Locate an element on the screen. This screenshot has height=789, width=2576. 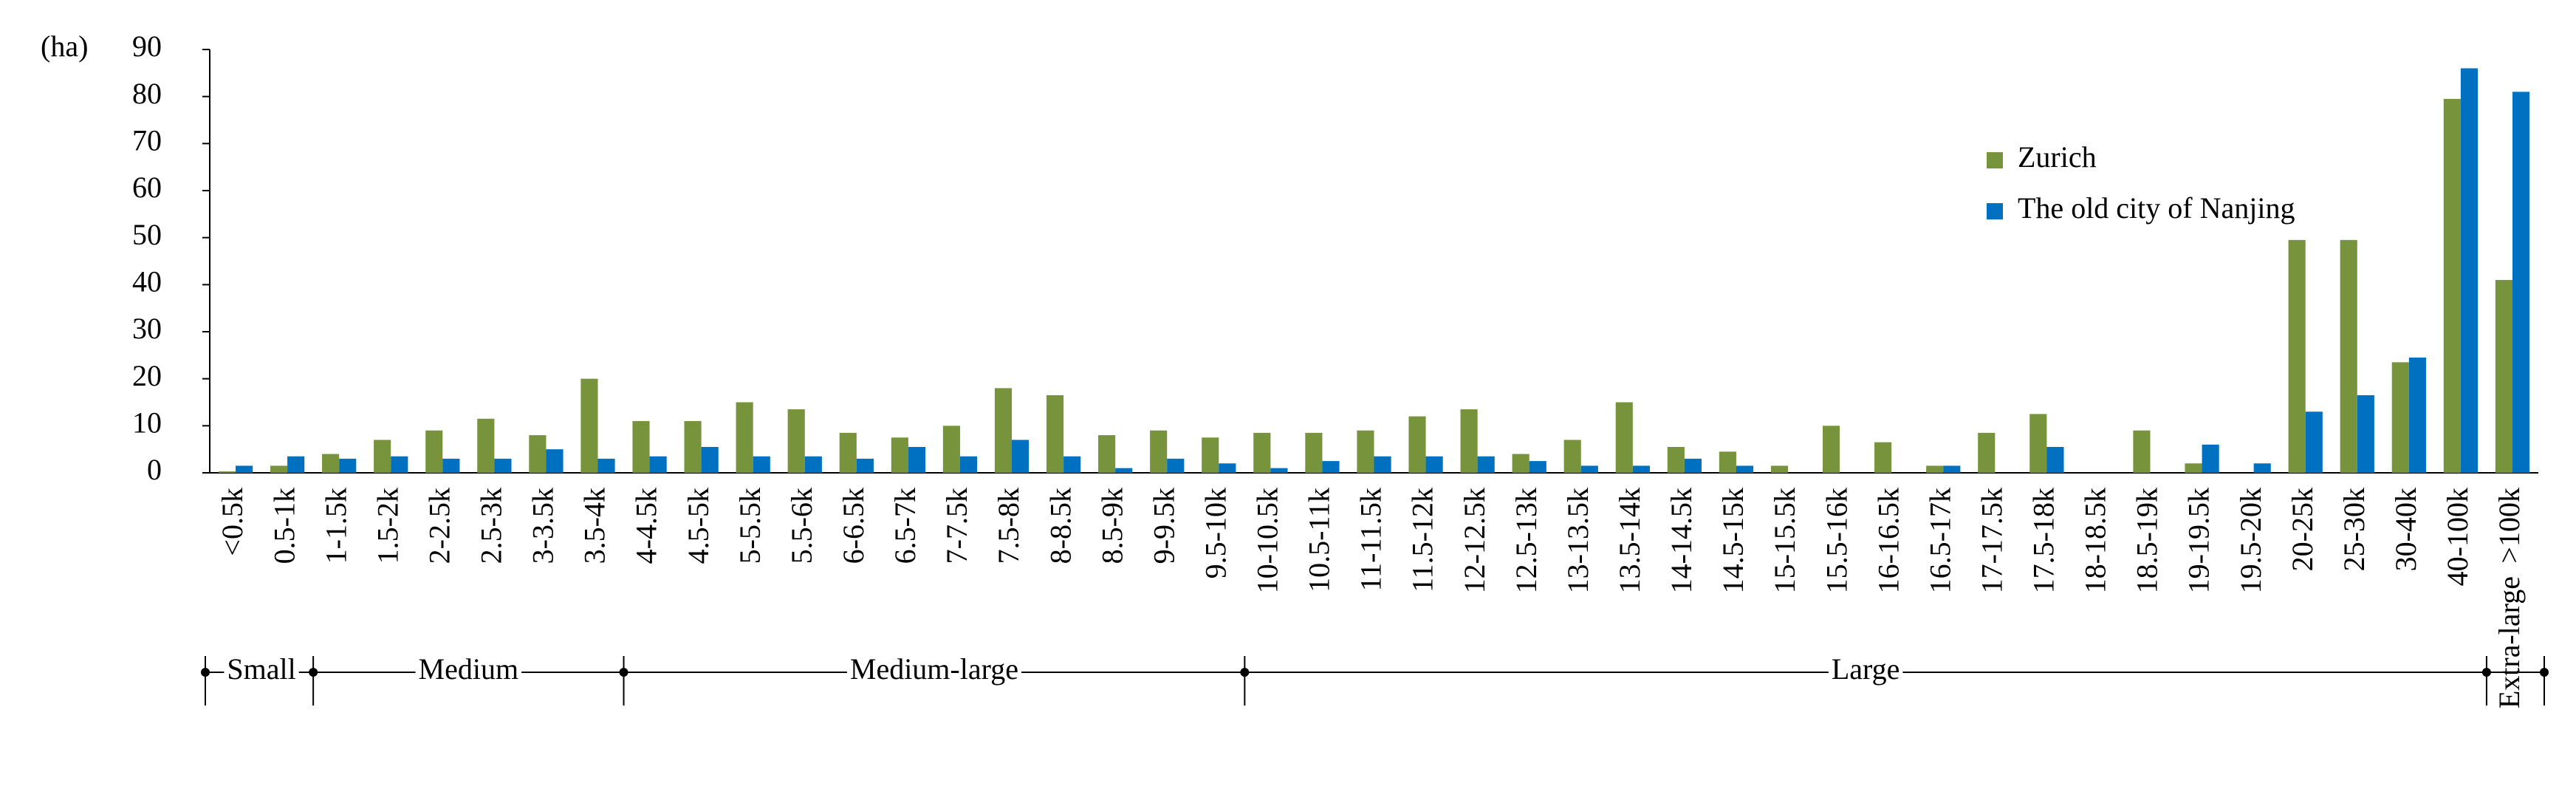
x-tick-label: 6-6.5k is located at coordinates (853, 526).